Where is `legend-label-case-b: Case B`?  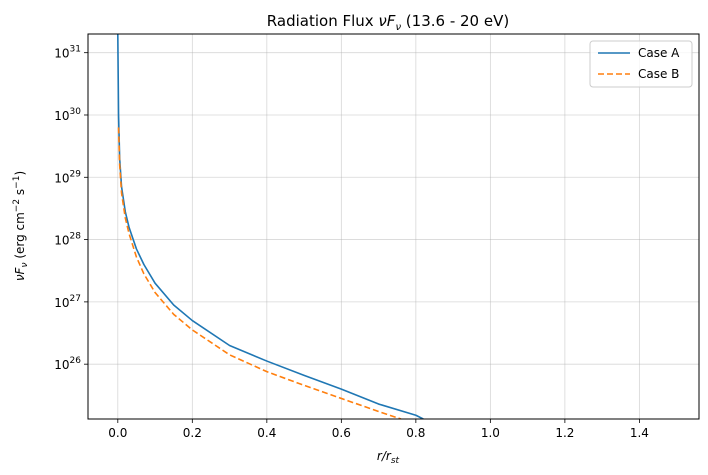 legend-label-case-b: Case B is located at coordinates (658, 74).